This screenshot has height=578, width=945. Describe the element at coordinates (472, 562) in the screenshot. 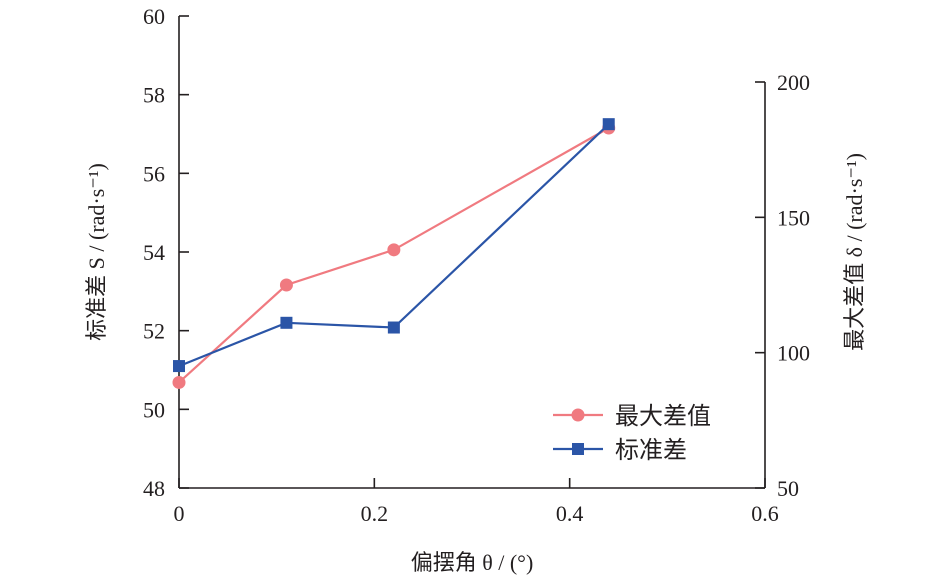

I see `x-axis-title: 偏摆角 θ / (°)` at that location.